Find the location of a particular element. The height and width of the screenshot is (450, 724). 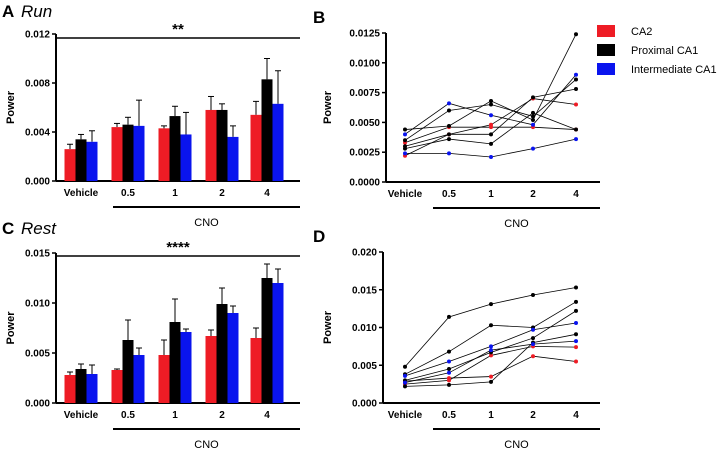

legend-swatch-intermediate-ca1 is located at coordinates (606, 69).